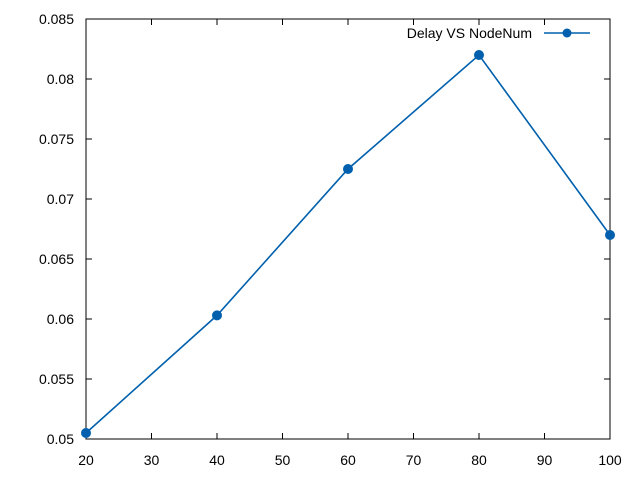  What do you see at coordinates (414, 460) in the screenshot?
I see `x-tick-label: 70` at bounding box center [414, 460].